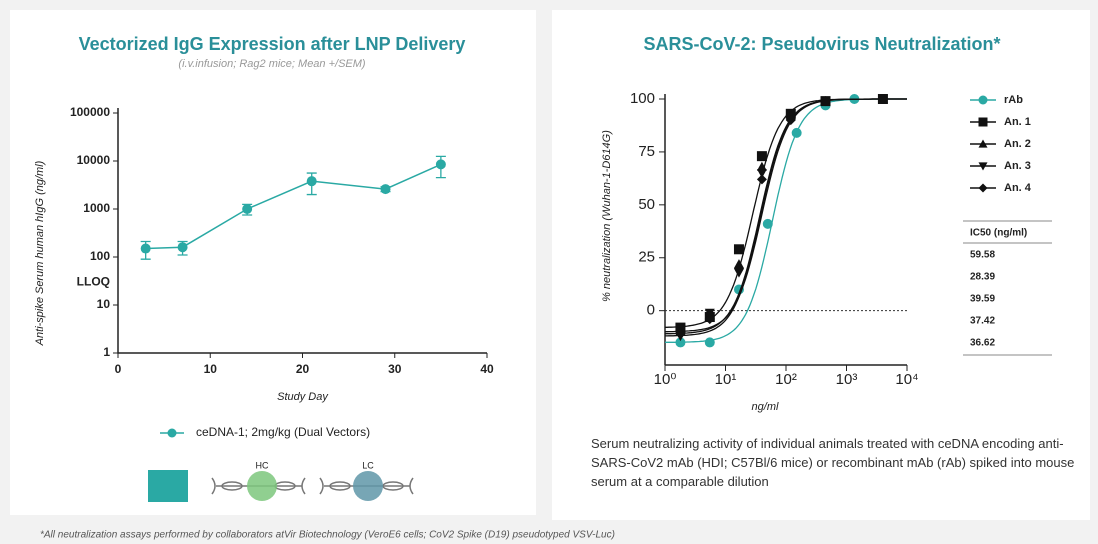  I want to click on y-tick-label: 1000, so click(96, 208).